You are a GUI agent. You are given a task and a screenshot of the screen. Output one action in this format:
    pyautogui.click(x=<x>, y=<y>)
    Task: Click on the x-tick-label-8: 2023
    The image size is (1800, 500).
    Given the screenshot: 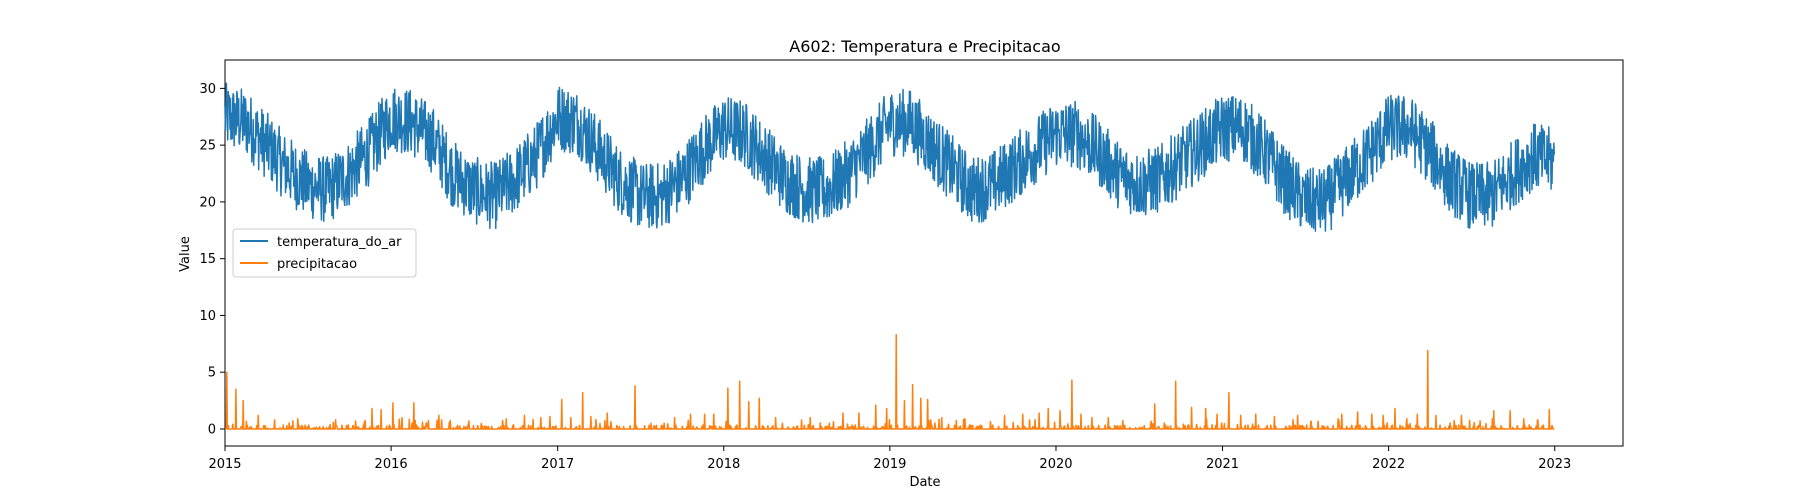 What is the action you would take?
    pyautogui.click(x=1554, y=464)
    